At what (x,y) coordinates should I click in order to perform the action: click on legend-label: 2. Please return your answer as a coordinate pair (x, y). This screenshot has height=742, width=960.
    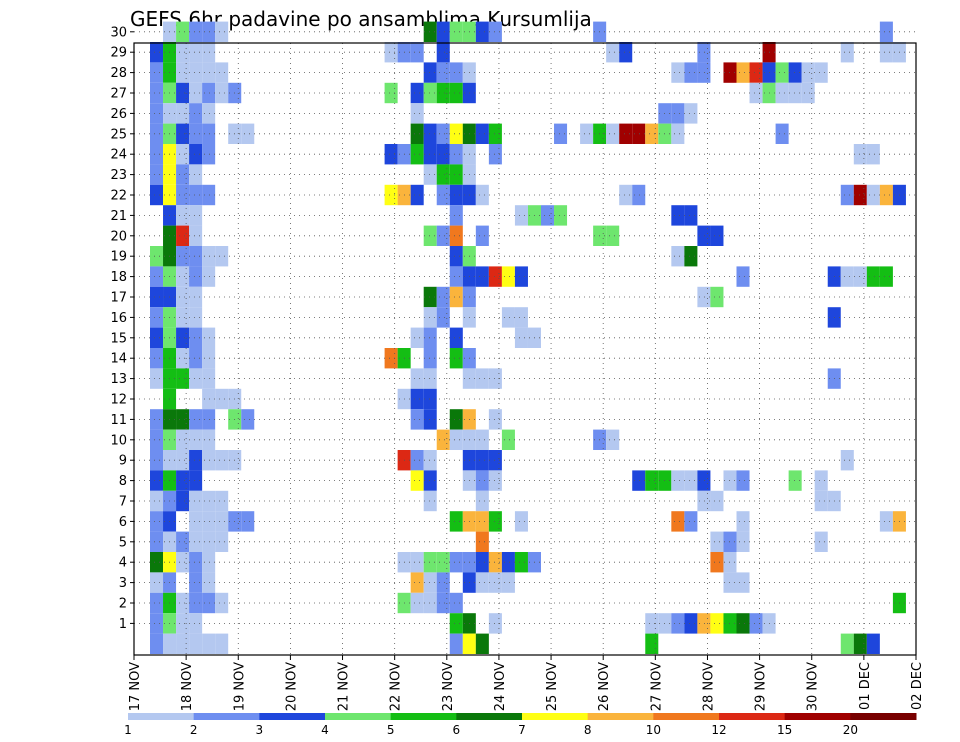
    Looking at the image, I should click on (194, 730).